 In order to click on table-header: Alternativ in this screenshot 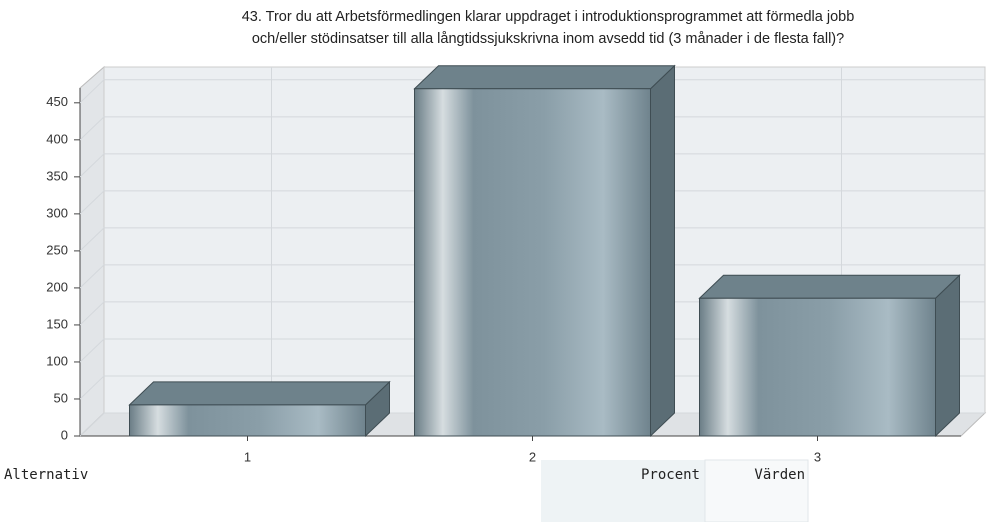, I will do `click(46, 475)`.